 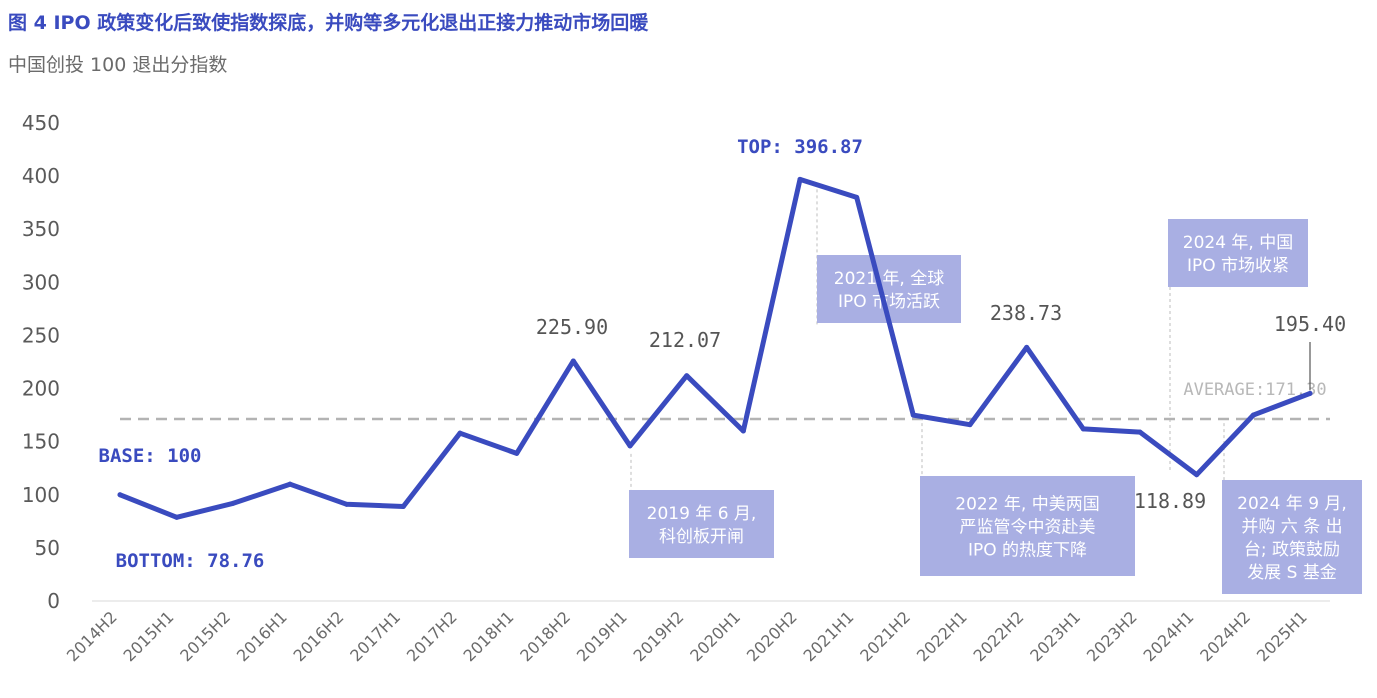 What do you see at coordinates (1238, 243) in the screenshot?
I see `annotation-text: 2024 年, 中国` at bounding box center [1238, 243].